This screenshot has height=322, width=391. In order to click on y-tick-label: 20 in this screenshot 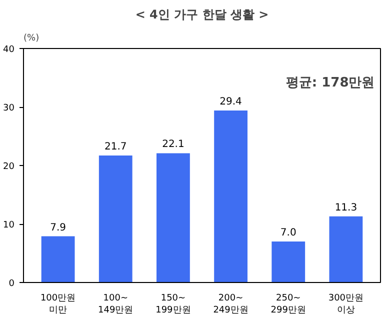, I will do `click(9, 167)`.